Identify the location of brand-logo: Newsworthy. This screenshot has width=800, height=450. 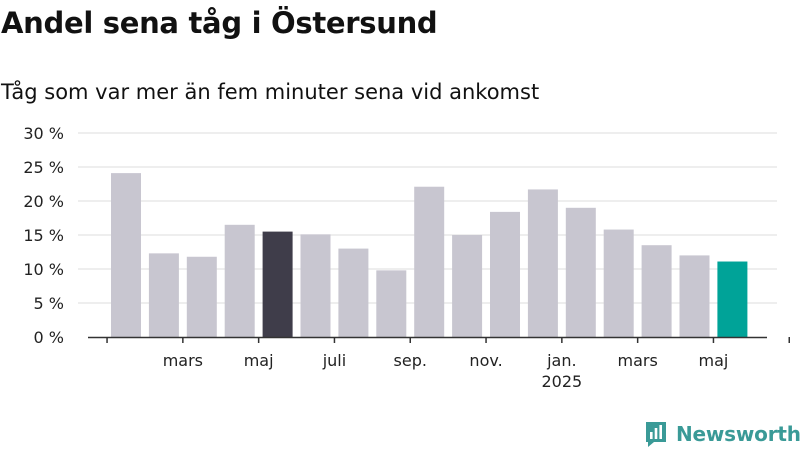
(722, 434).